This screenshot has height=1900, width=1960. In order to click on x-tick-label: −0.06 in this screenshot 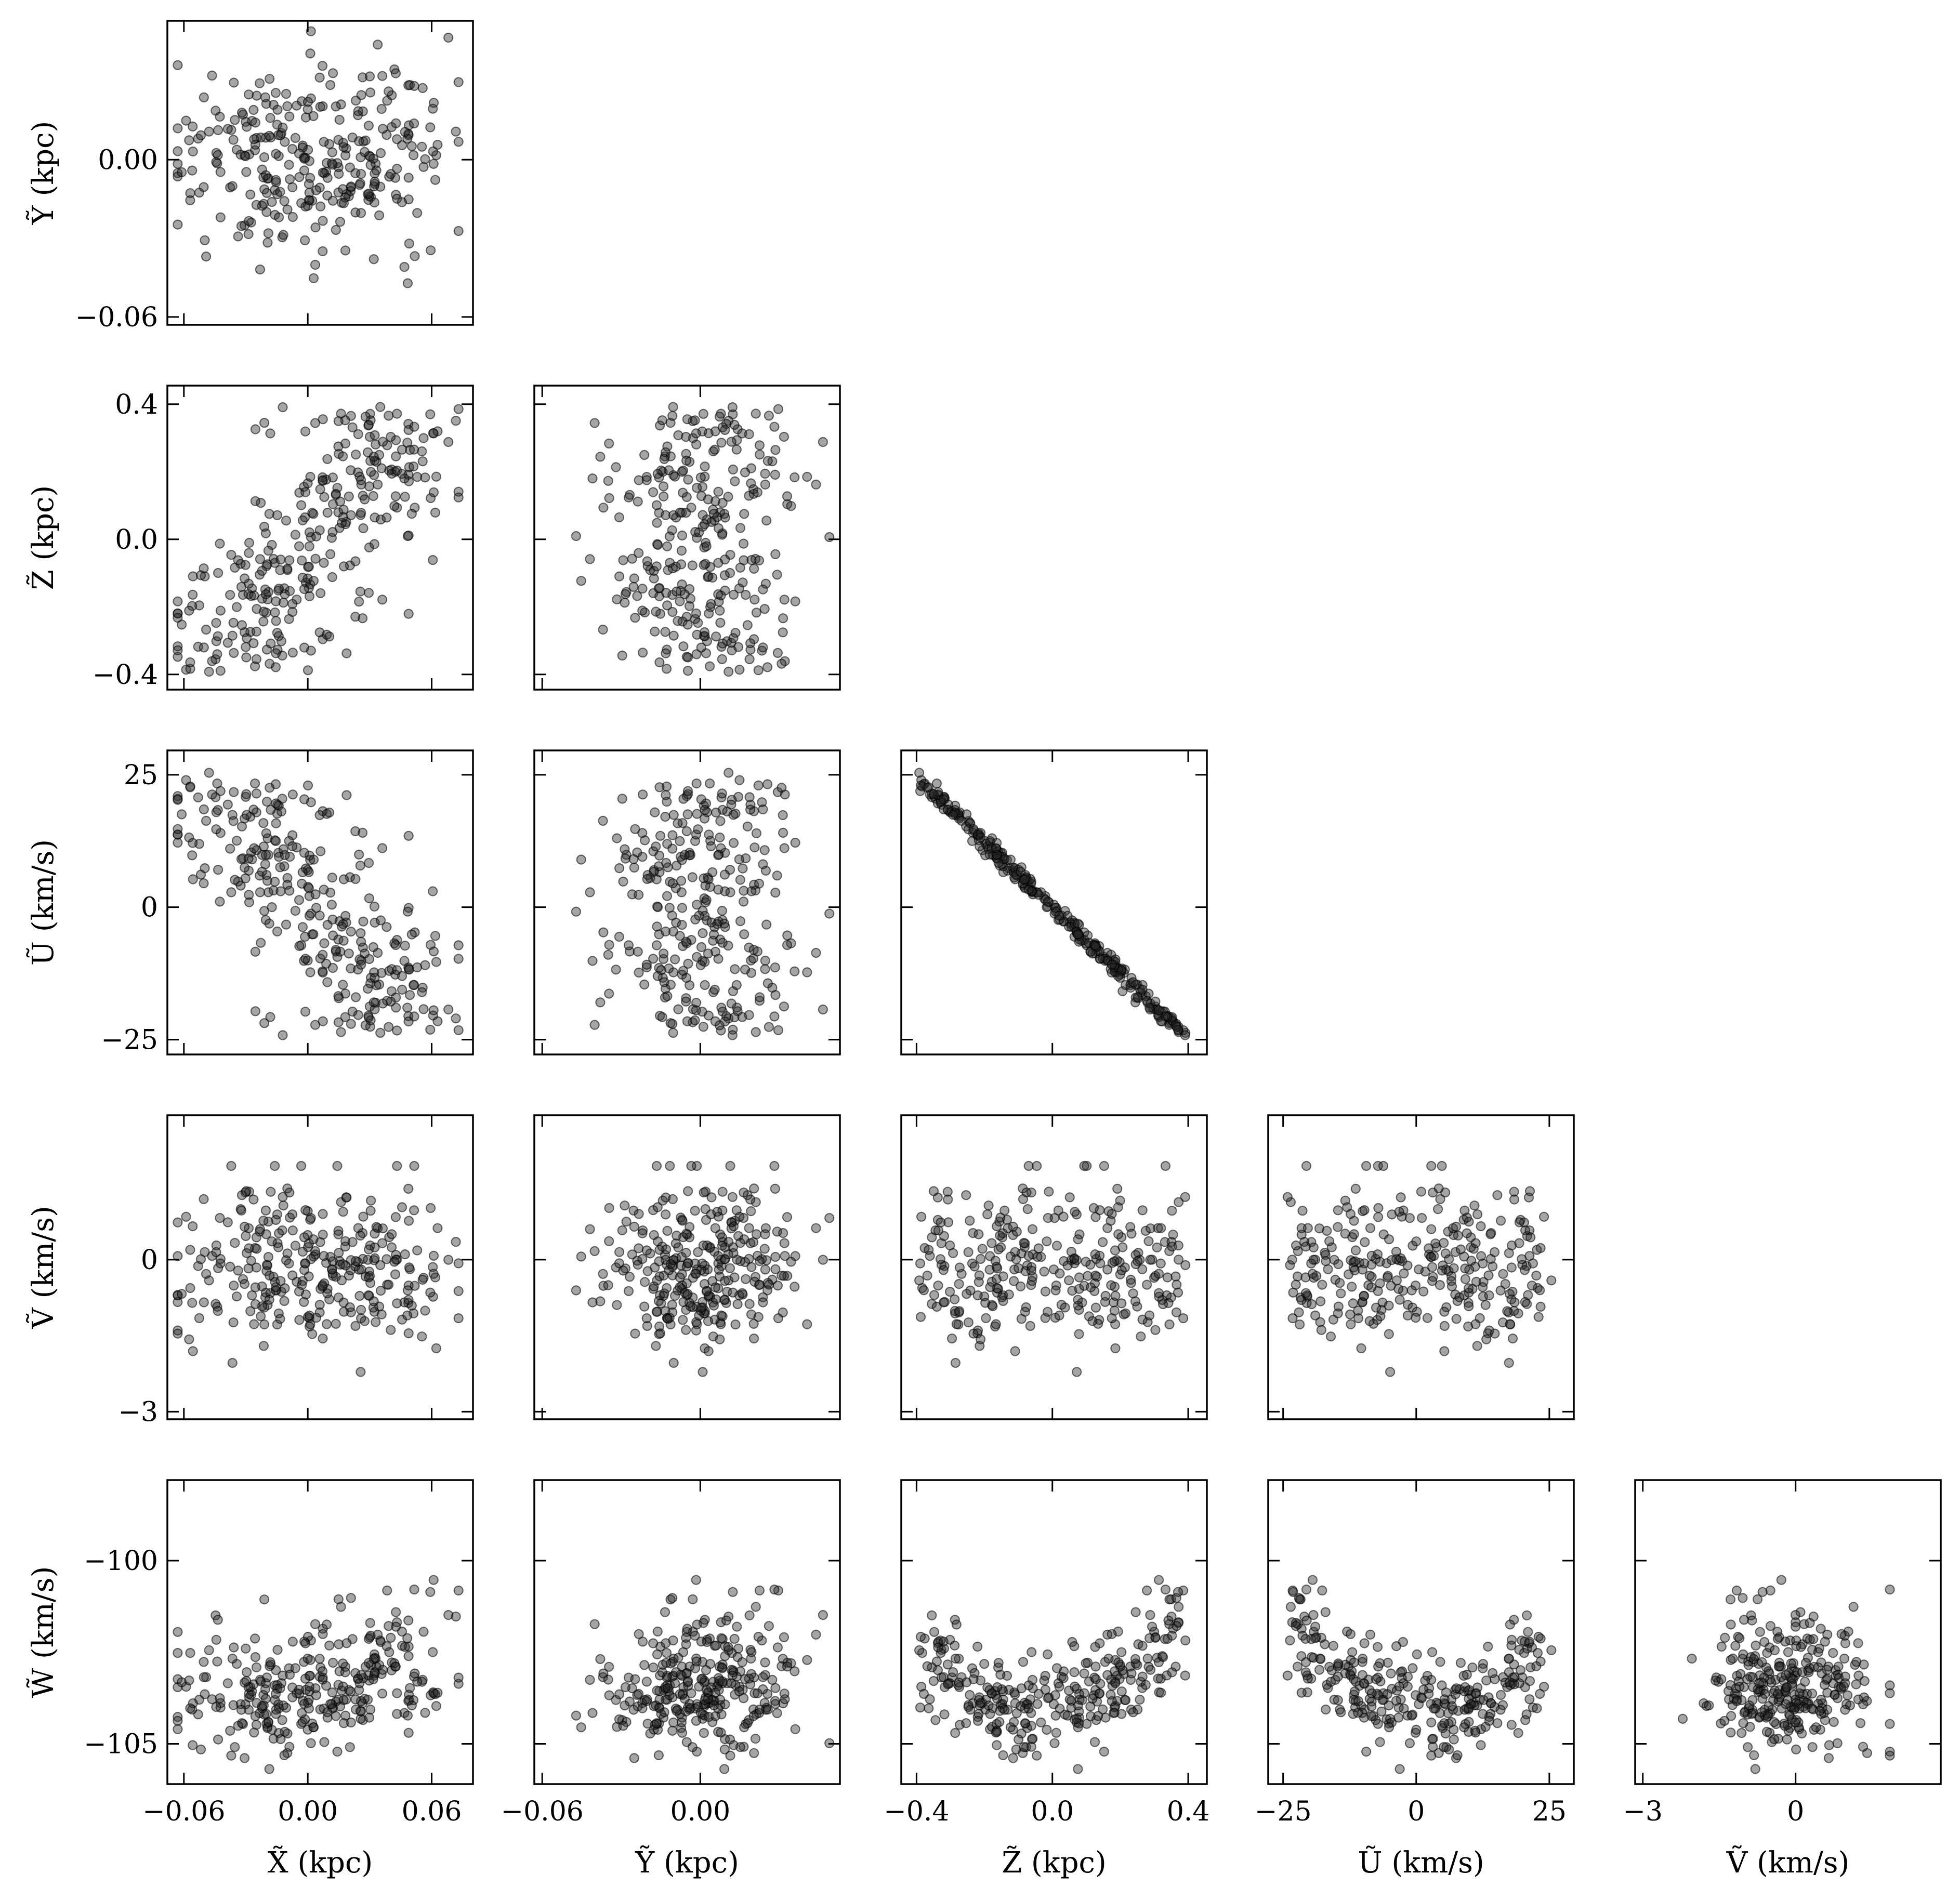, I will do `click(183, 1811)`.